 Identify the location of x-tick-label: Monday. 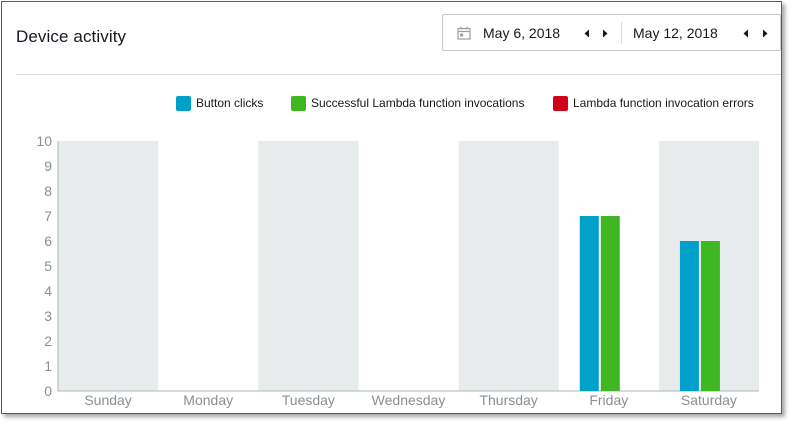
(208, 400).